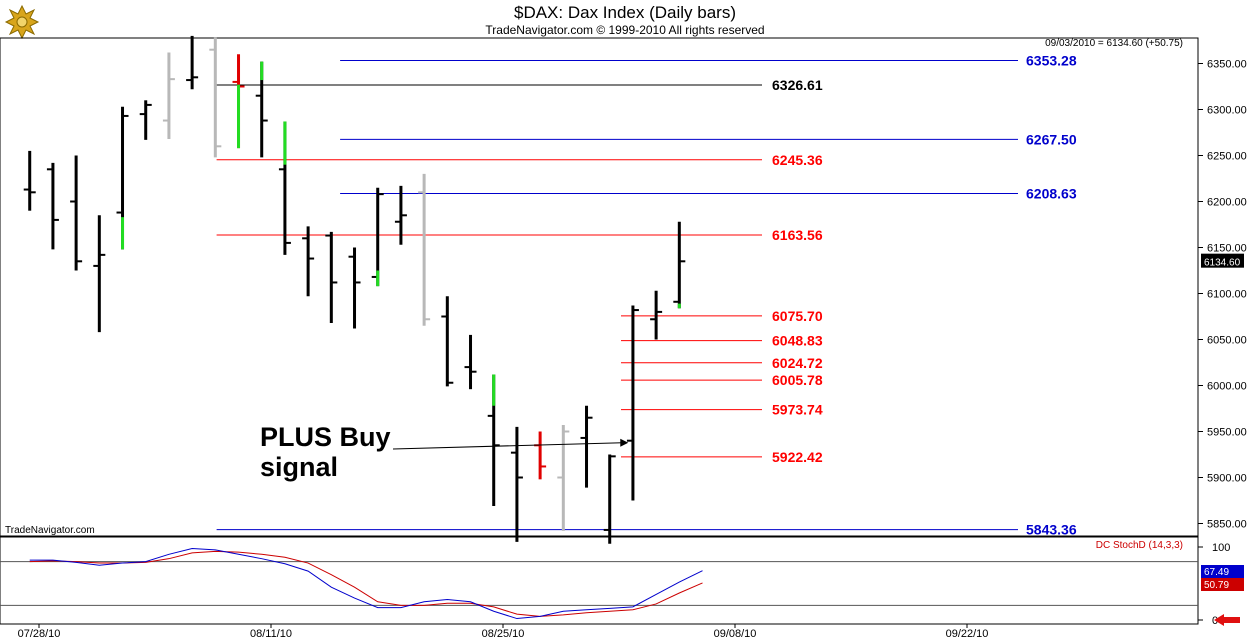  I want to click on x-tick-label: 07/28/10, so click(39, 634).